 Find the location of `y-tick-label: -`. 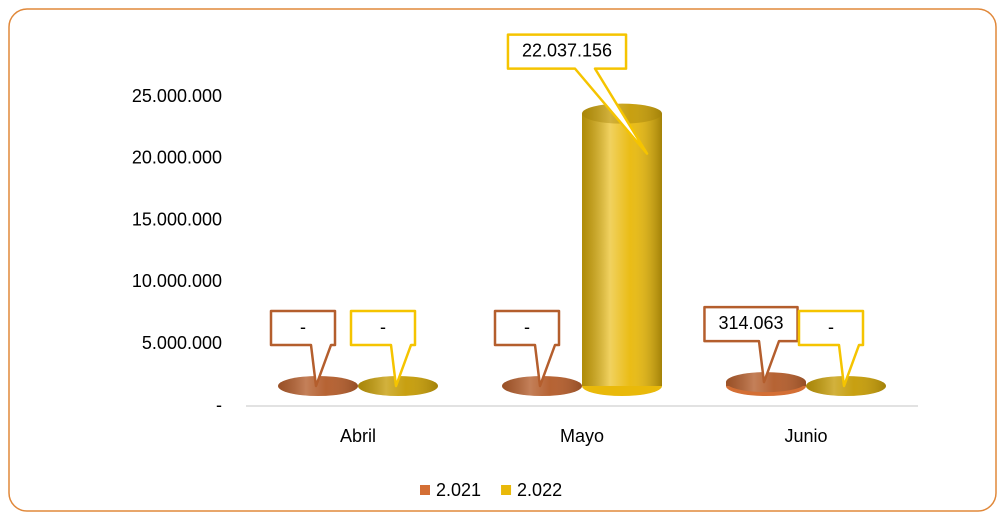

y-tick-label: - is located at coordinates (219, 405).